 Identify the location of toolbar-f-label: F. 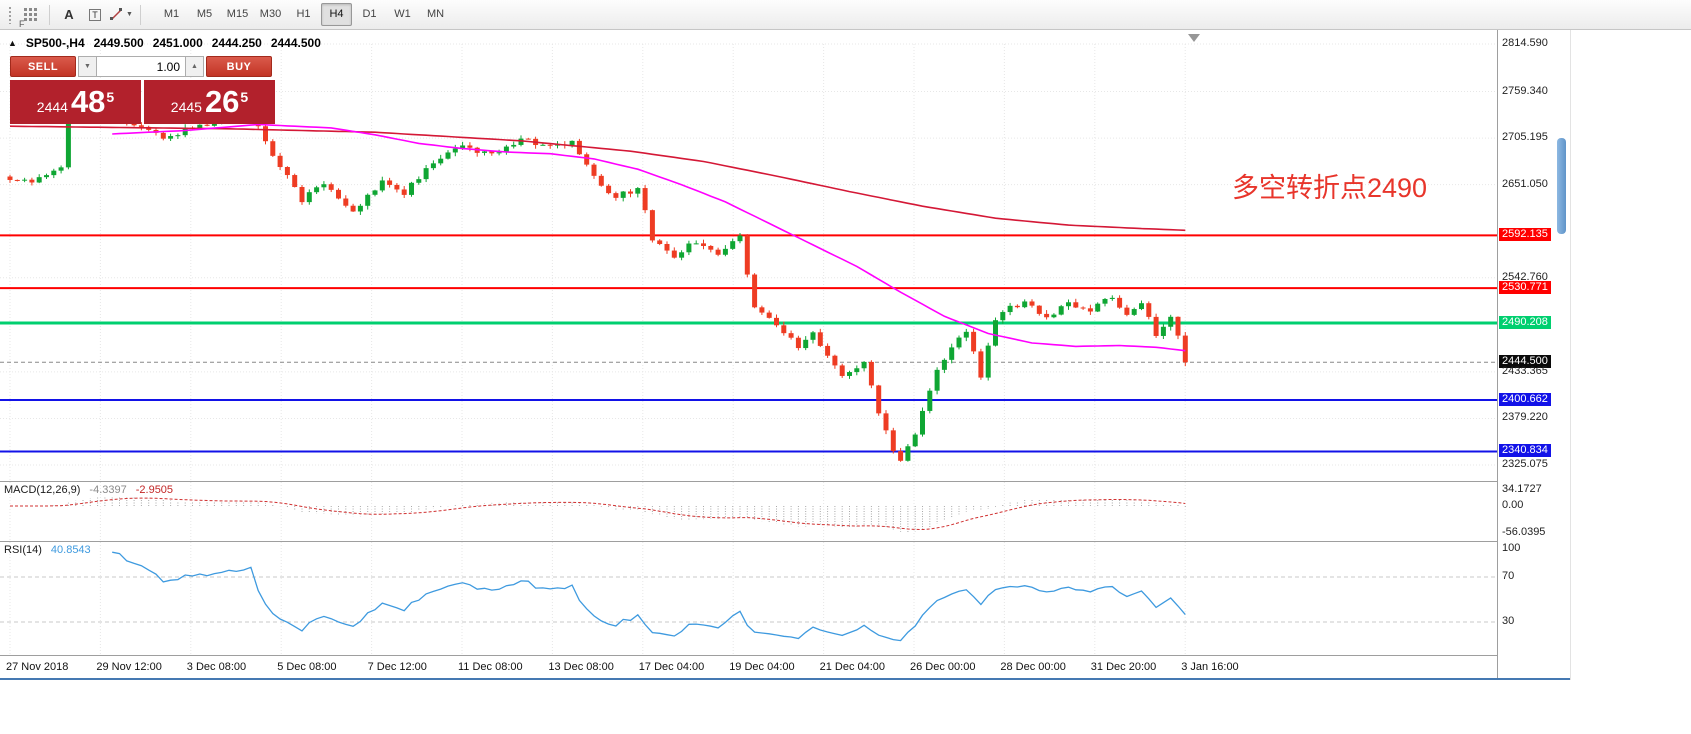
(22, 23).